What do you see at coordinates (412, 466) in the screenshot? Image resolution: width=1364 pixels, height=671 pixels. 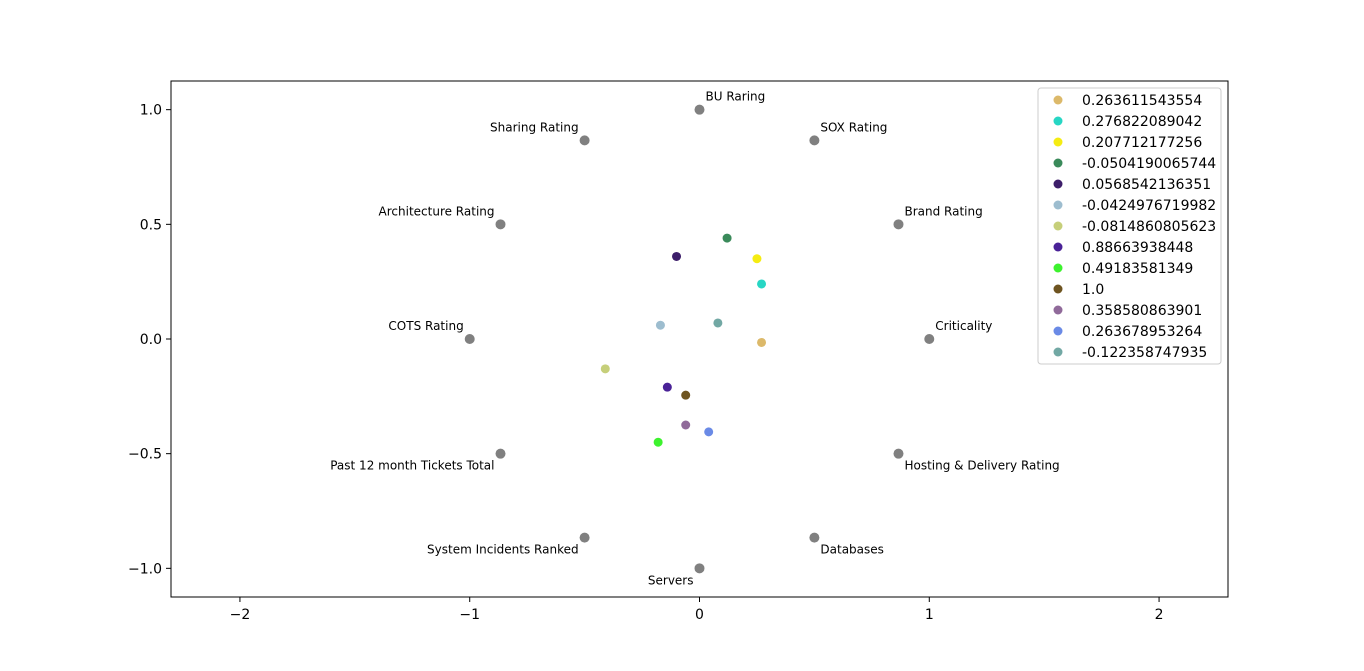 I see `anchor-label: Past 12 month Tickets Total` at bounding box center [412, 466].